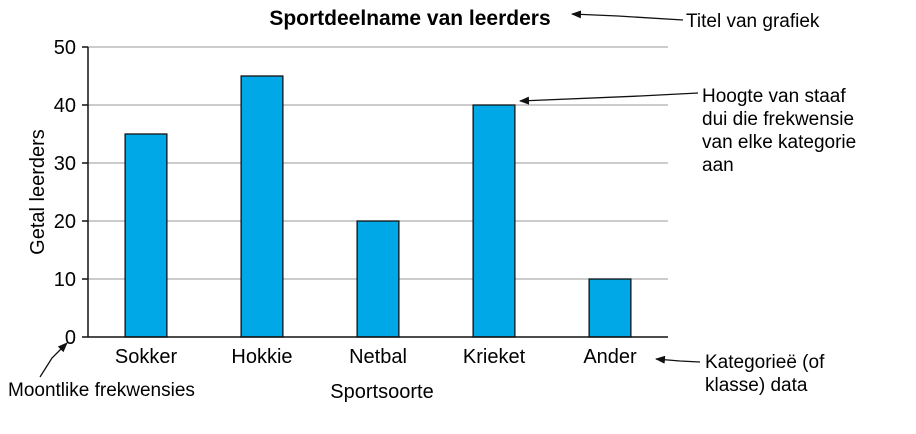 The height and width of the screenshot is (434, 916). Describe the element at coordinates (610, 357) in the screenshot. I see `x-category-label: Ander` at that location.